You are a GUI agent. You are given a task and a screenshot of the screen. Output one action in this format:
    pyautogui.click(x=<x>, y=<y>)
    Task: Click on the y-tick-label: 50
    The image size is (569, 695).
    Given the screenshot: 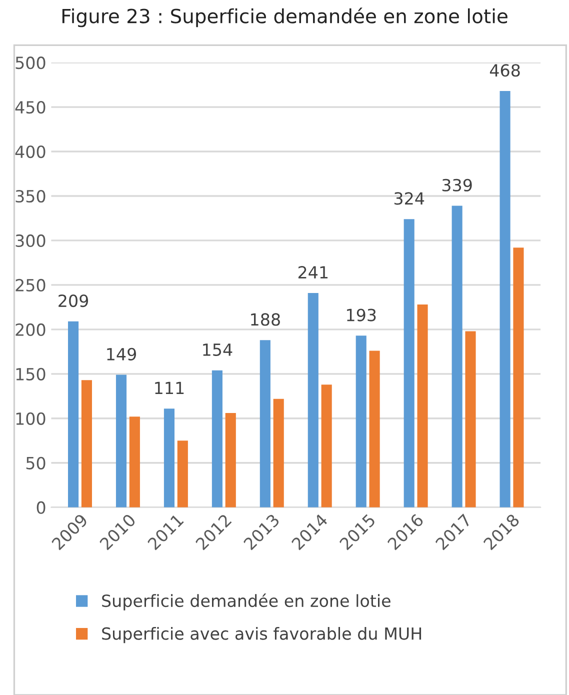 What is the action you would take?
    pyautogui.click(x=36, y=463)
    